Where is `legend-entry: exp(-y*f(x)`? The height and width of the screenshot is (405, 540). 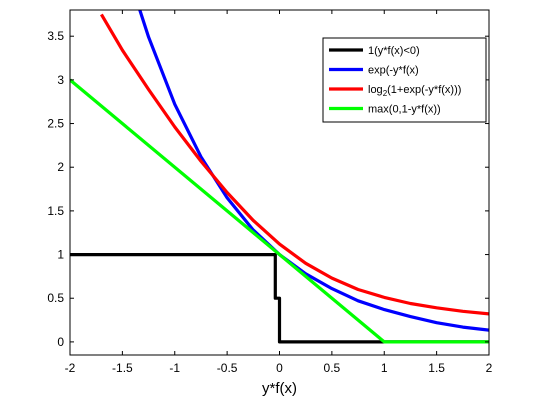 legend-entry: exp(-y*f(x) is located at coordinates (393, 71).